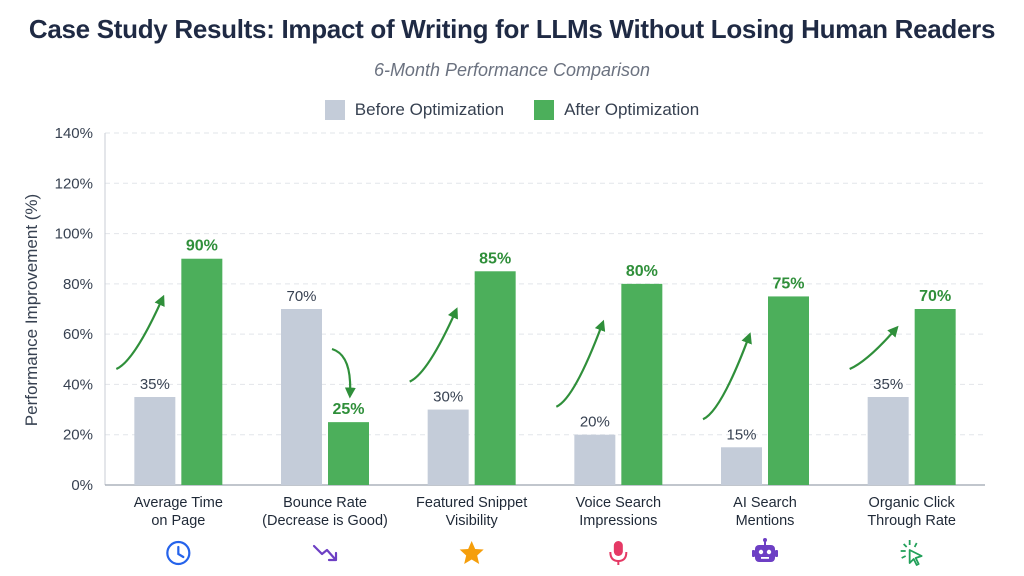 The image size is (1024, 576). What do you see at coordinates (178, 503) in the screenshot?
I see `x-tick-label: Average Time` at bounding box center [178, 503].